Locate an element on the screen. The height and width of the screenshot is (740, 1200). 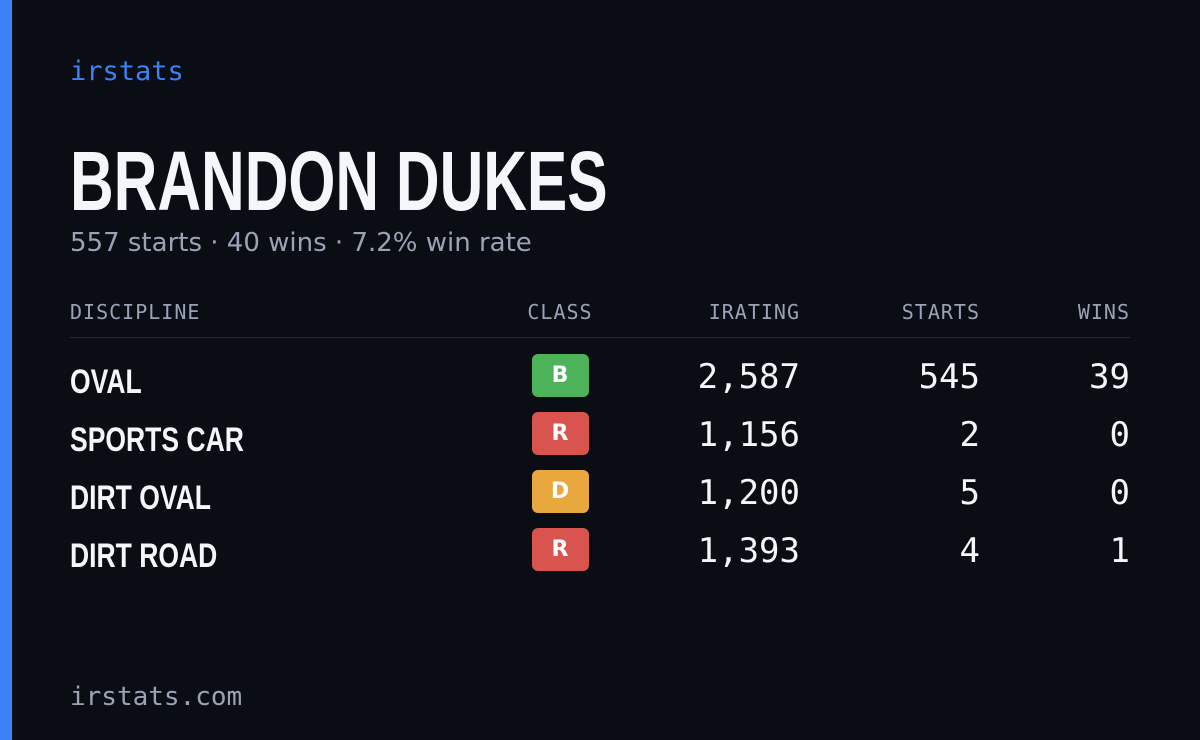
column-header: CLASS is located at coordinates (560, 312).